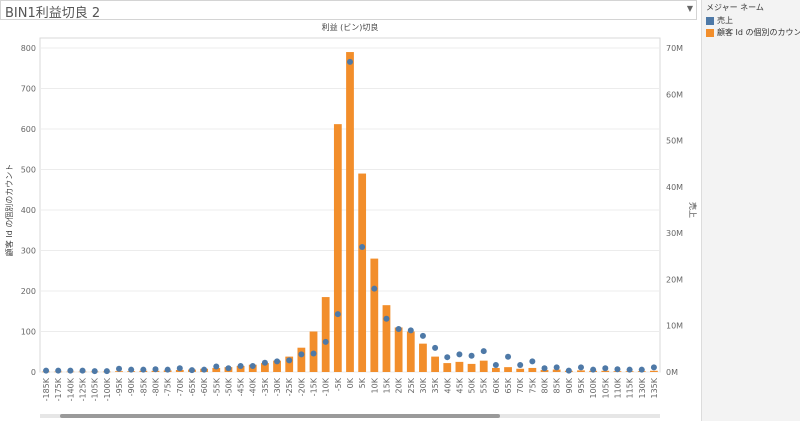  I want to click on x-tick-label: 80K, so click(545, 385).